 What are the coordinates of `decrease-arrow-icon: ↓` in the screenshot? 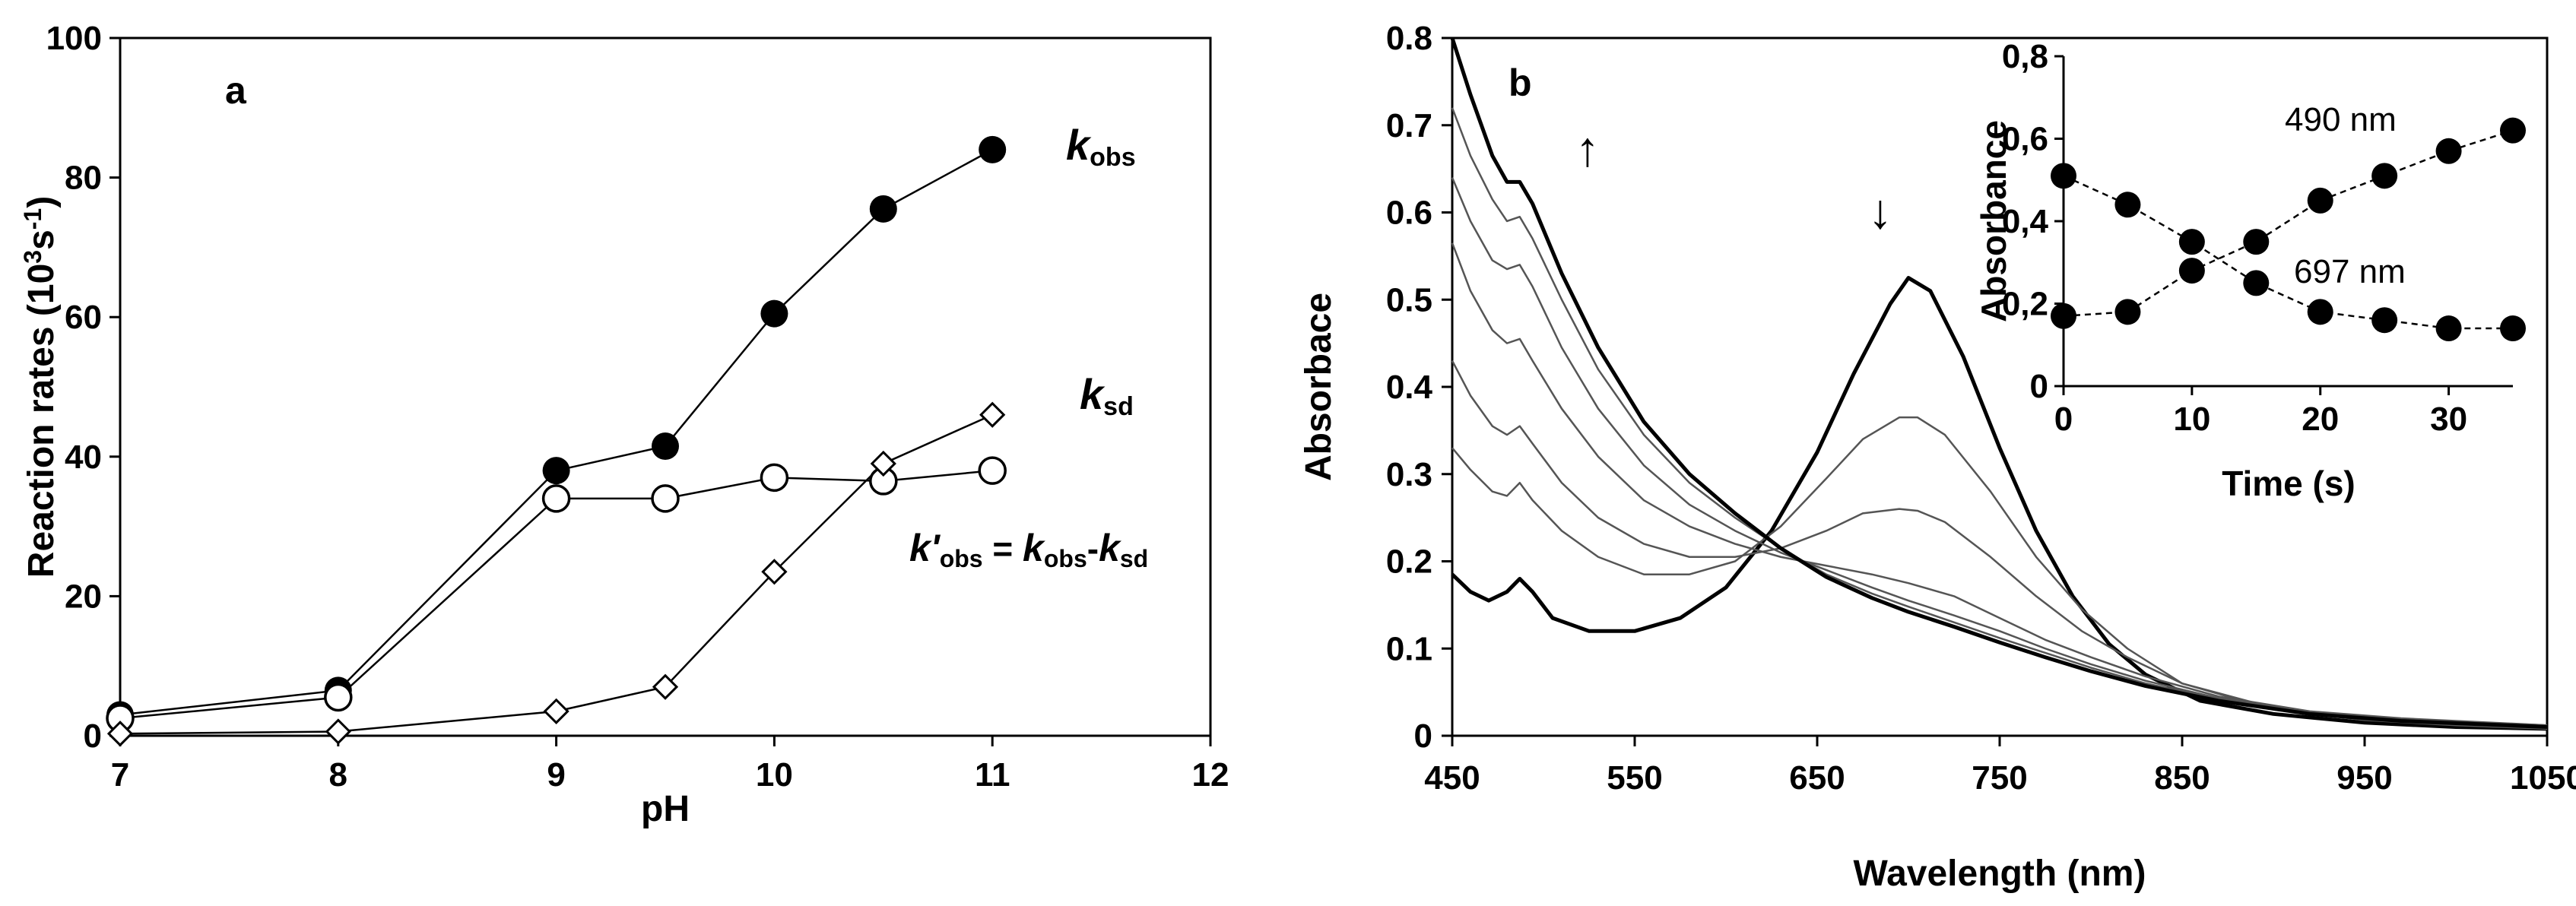 It's located at (1880, 211).